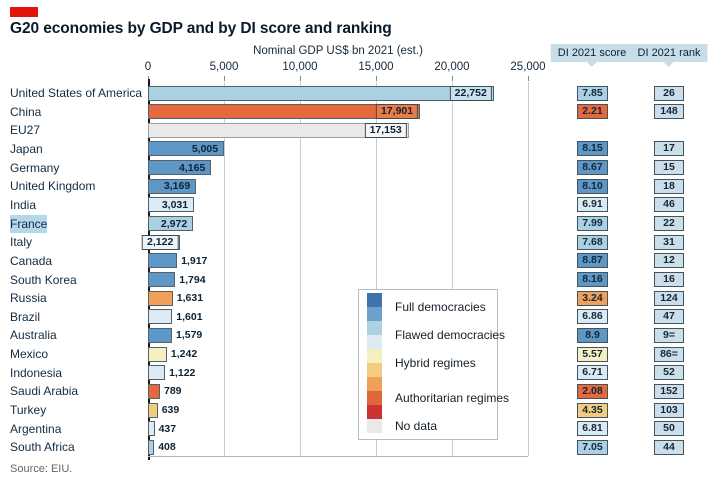 The height and width of the screenshot is (487, 710). I want to click on di-rank-badge: 26, so click(669, 93).